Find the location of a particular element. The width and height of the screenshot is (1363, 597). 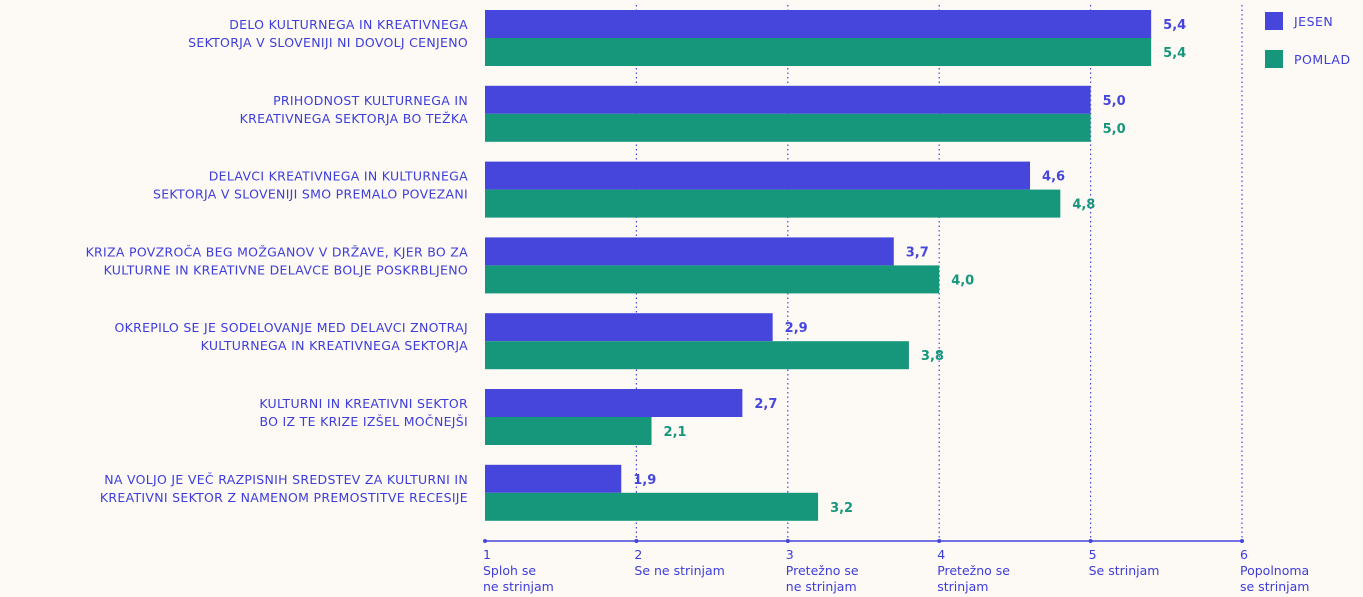

x-tick-label-4: 4 Pretežno se strinjam is located at coordinates (973, 570).